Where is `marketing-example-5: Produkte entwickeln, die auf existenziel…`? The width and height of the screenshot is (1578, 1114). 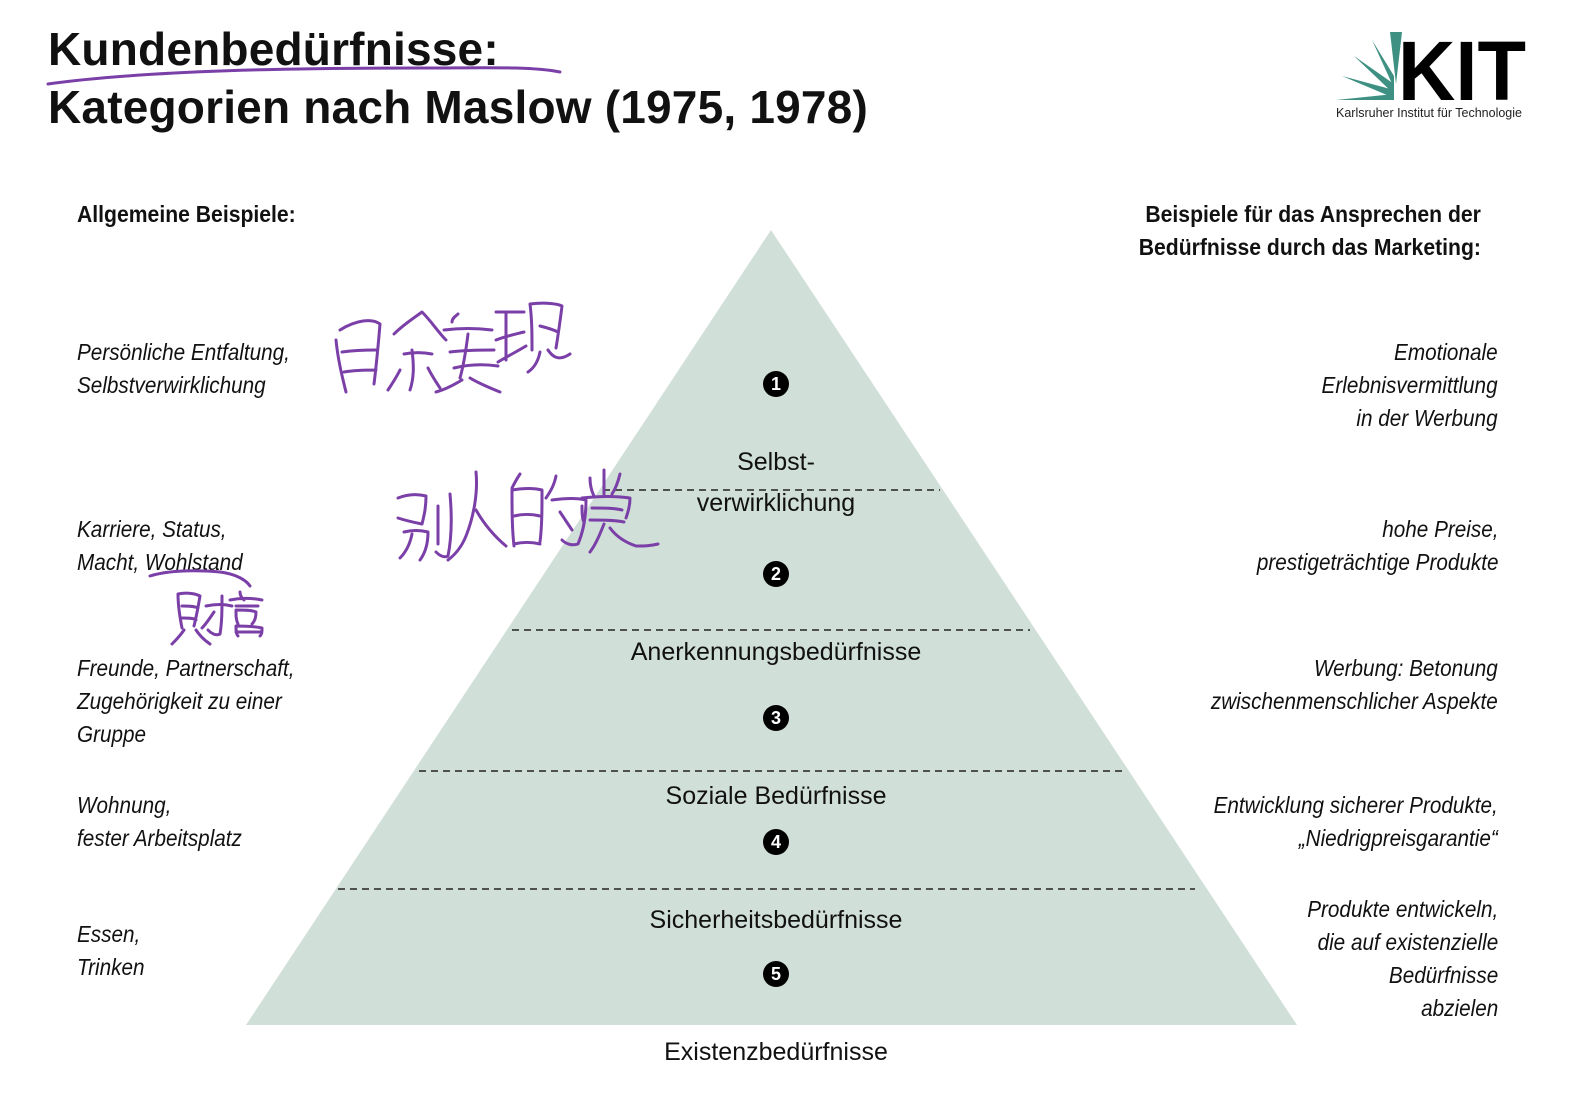
marketing-example-5: Produkte entwickeln, die auf existenziel… is located at coordinates (1402, 958).